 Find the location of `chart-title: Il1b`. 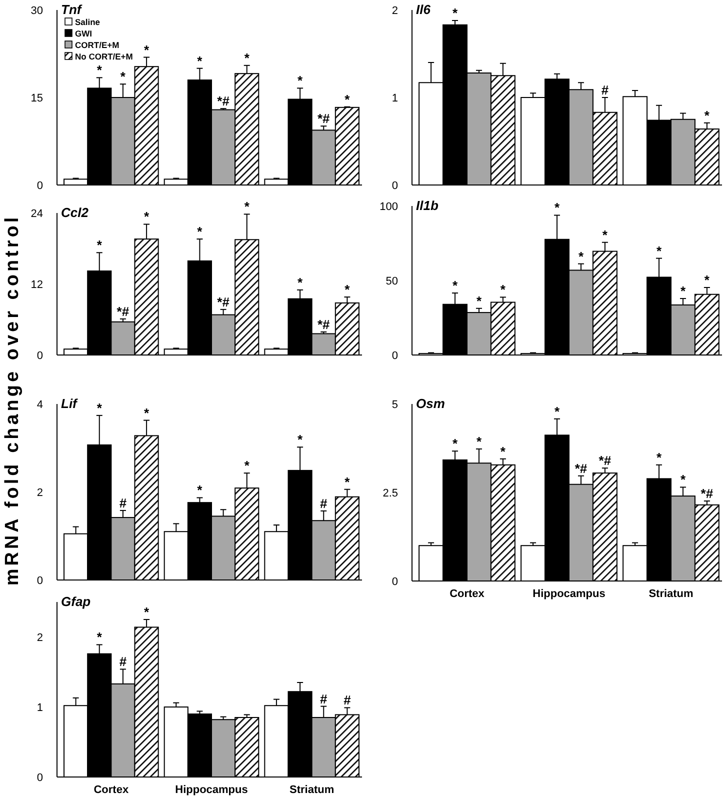

chart-title: Il1b is located at coordinates (427, 205).